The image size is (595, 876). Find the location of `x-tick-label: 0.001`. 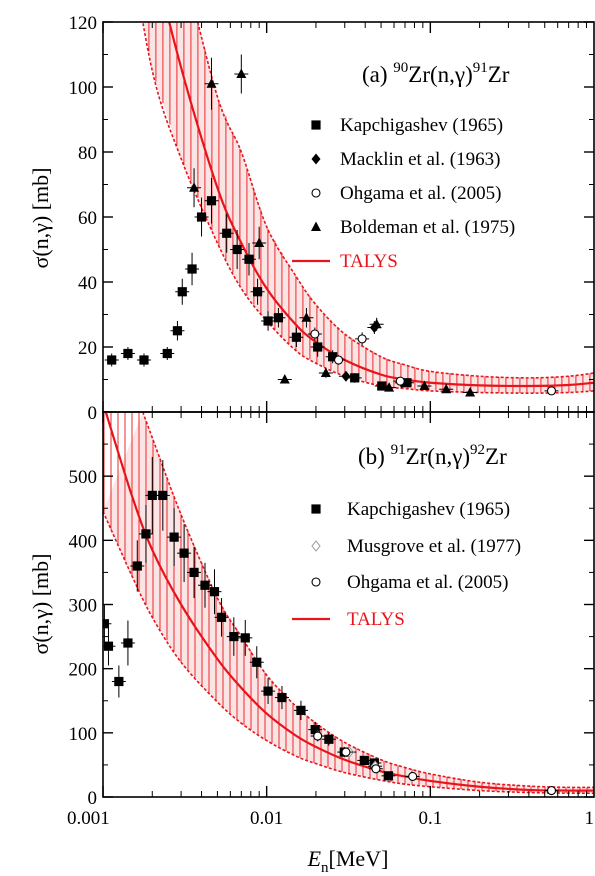

x-tick-label: 0.001 is located at coordinates (88, 818).